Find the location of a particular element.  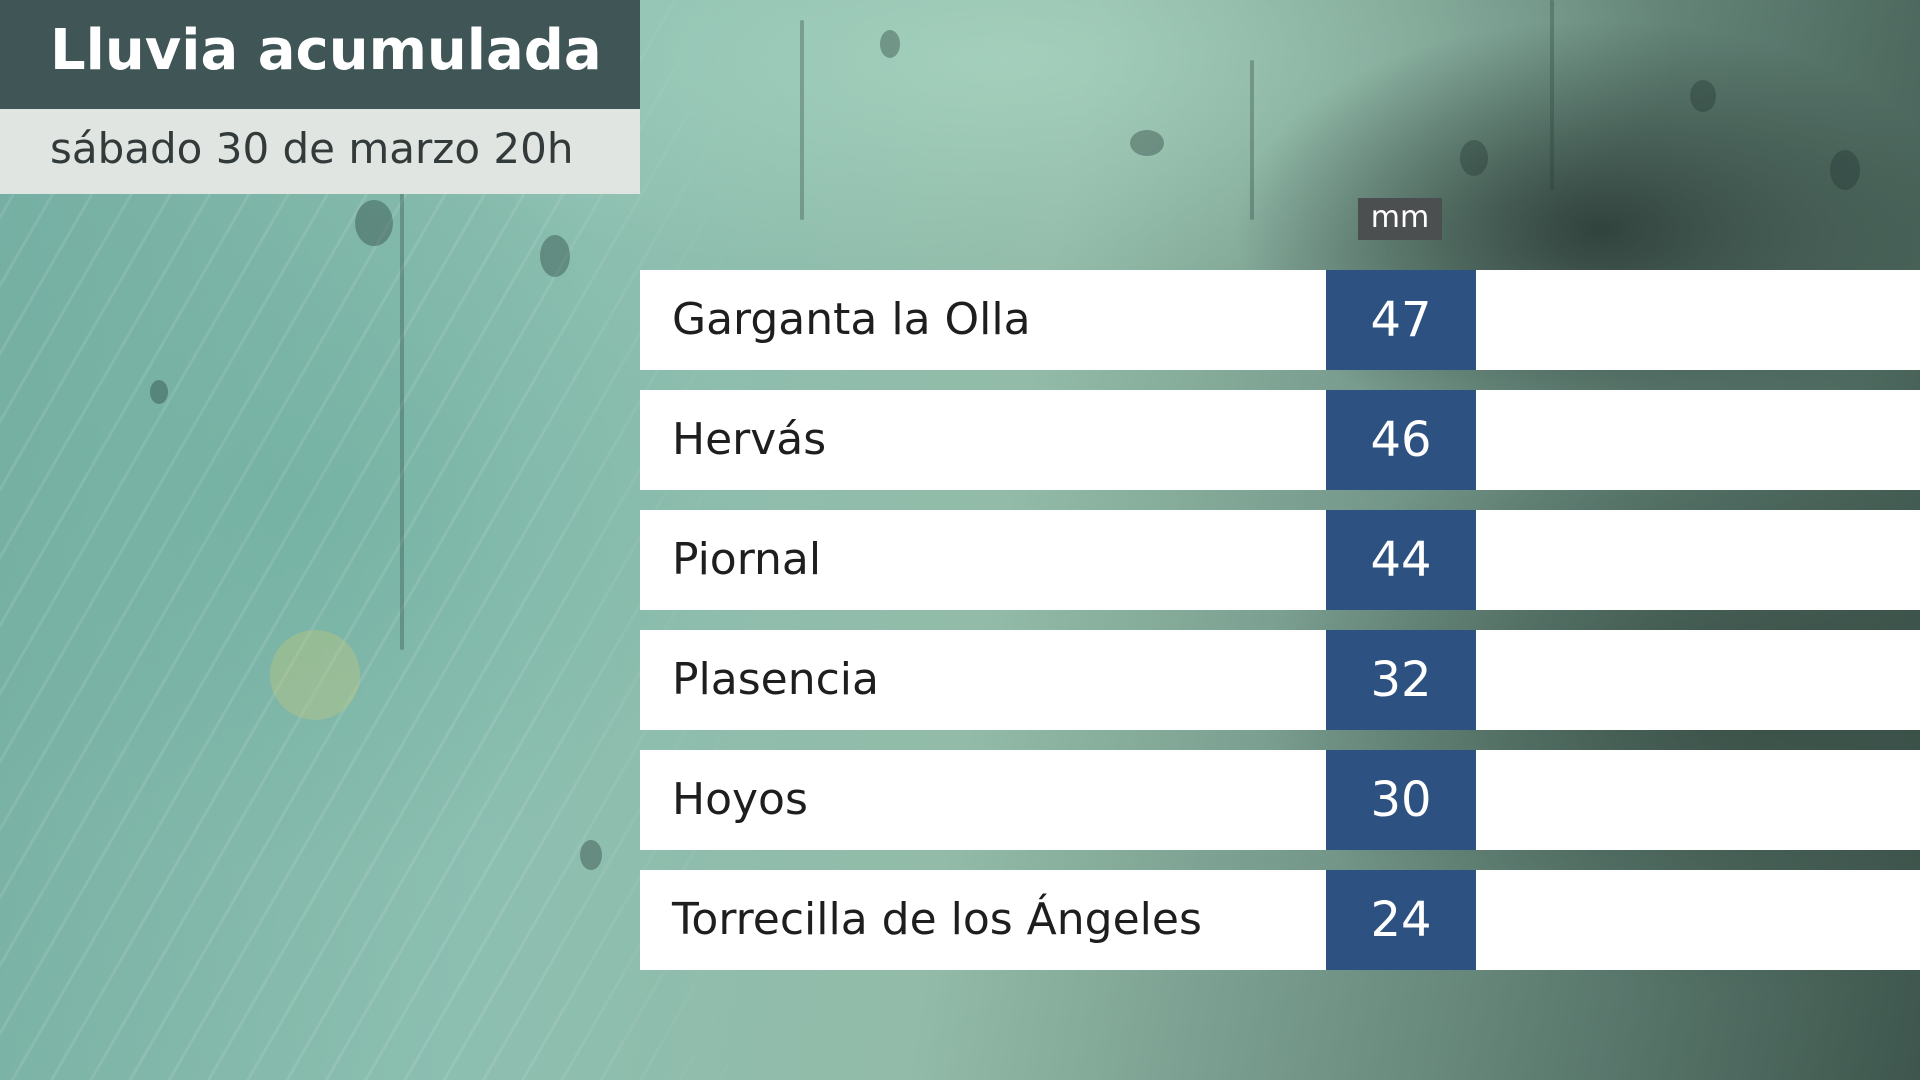

location-name: Plasencia is located at coordinates (775, 679).